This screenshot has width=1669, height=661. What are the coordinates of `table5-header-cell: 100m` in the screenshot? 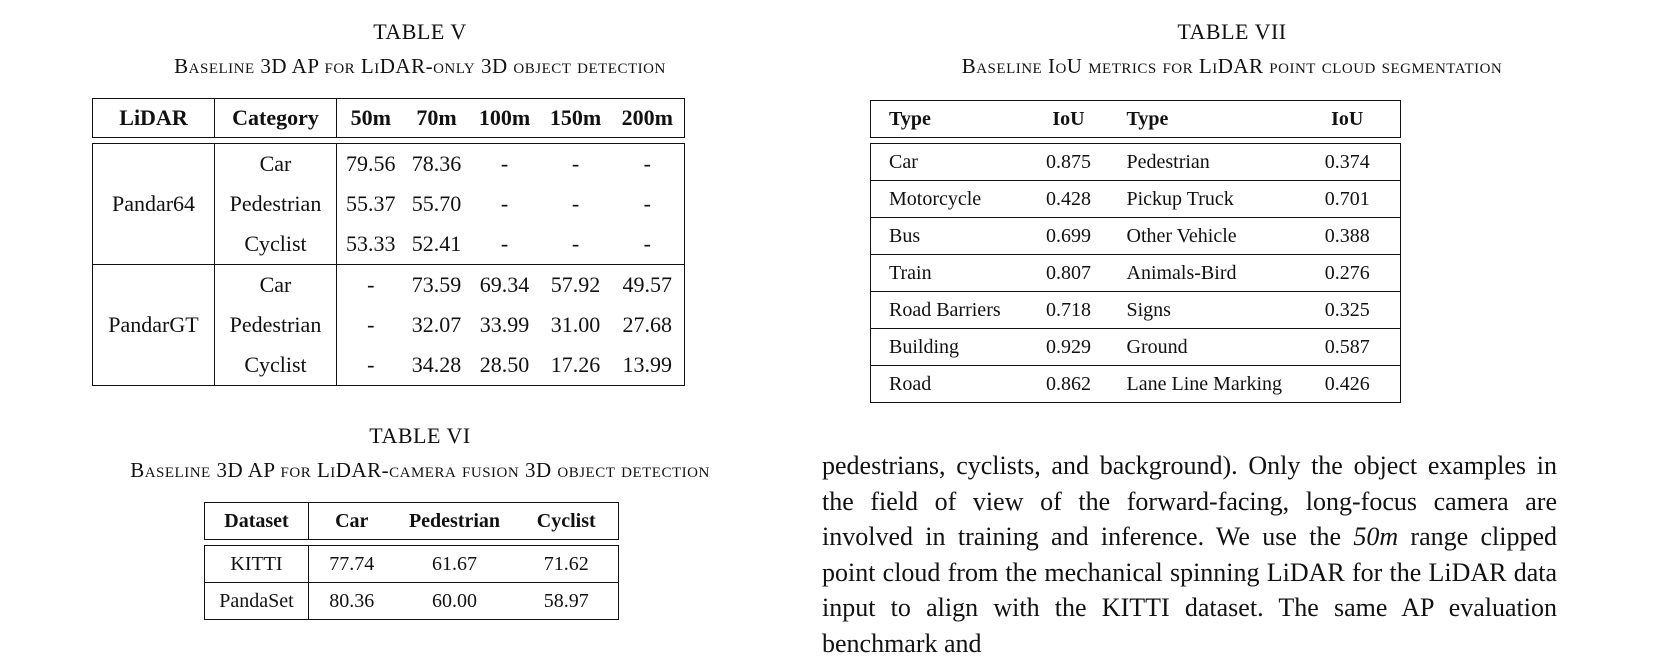 It's located at (504, 118).